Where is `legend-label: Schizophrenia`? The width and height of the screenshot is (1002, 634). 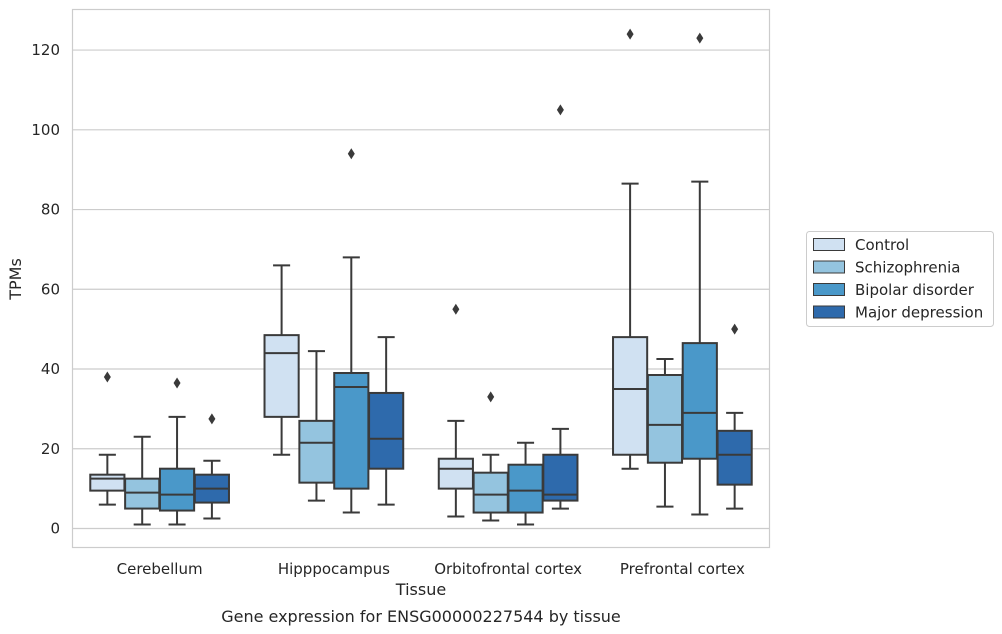 legend-label: Schizophrenia is located at coordinates (907, 268).